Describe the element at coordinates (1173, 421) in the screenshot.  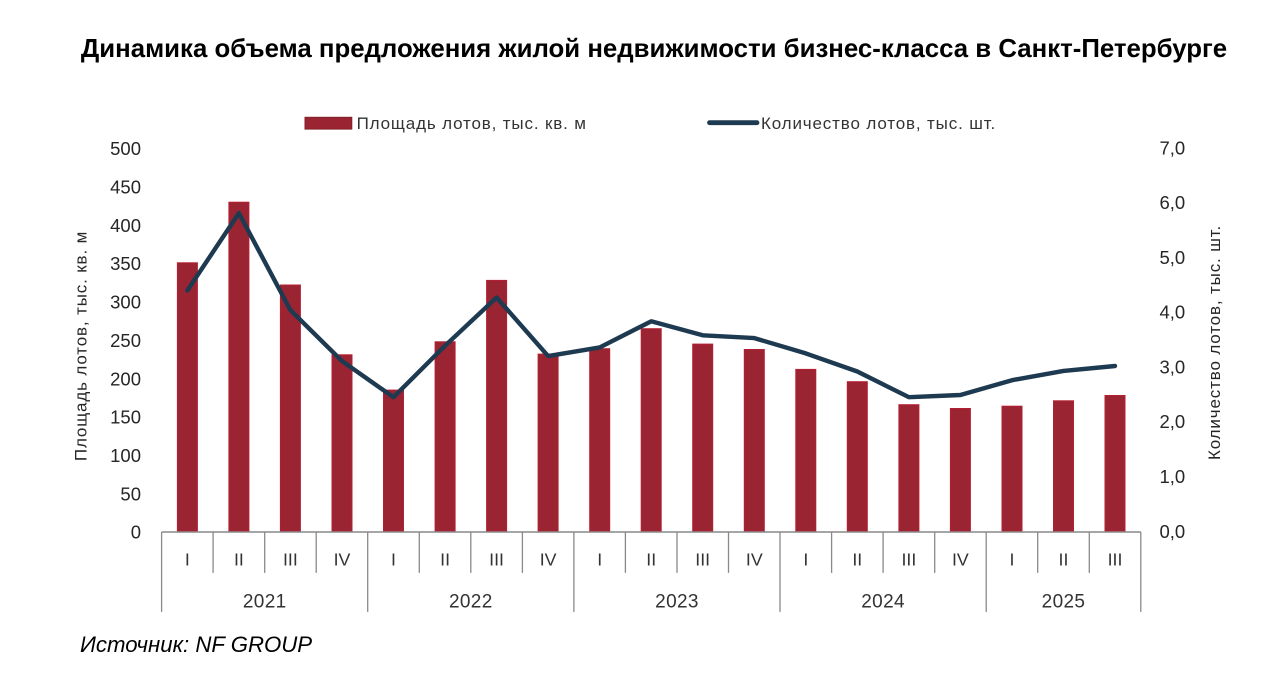
I see `svg-text: 2,0` at that location.